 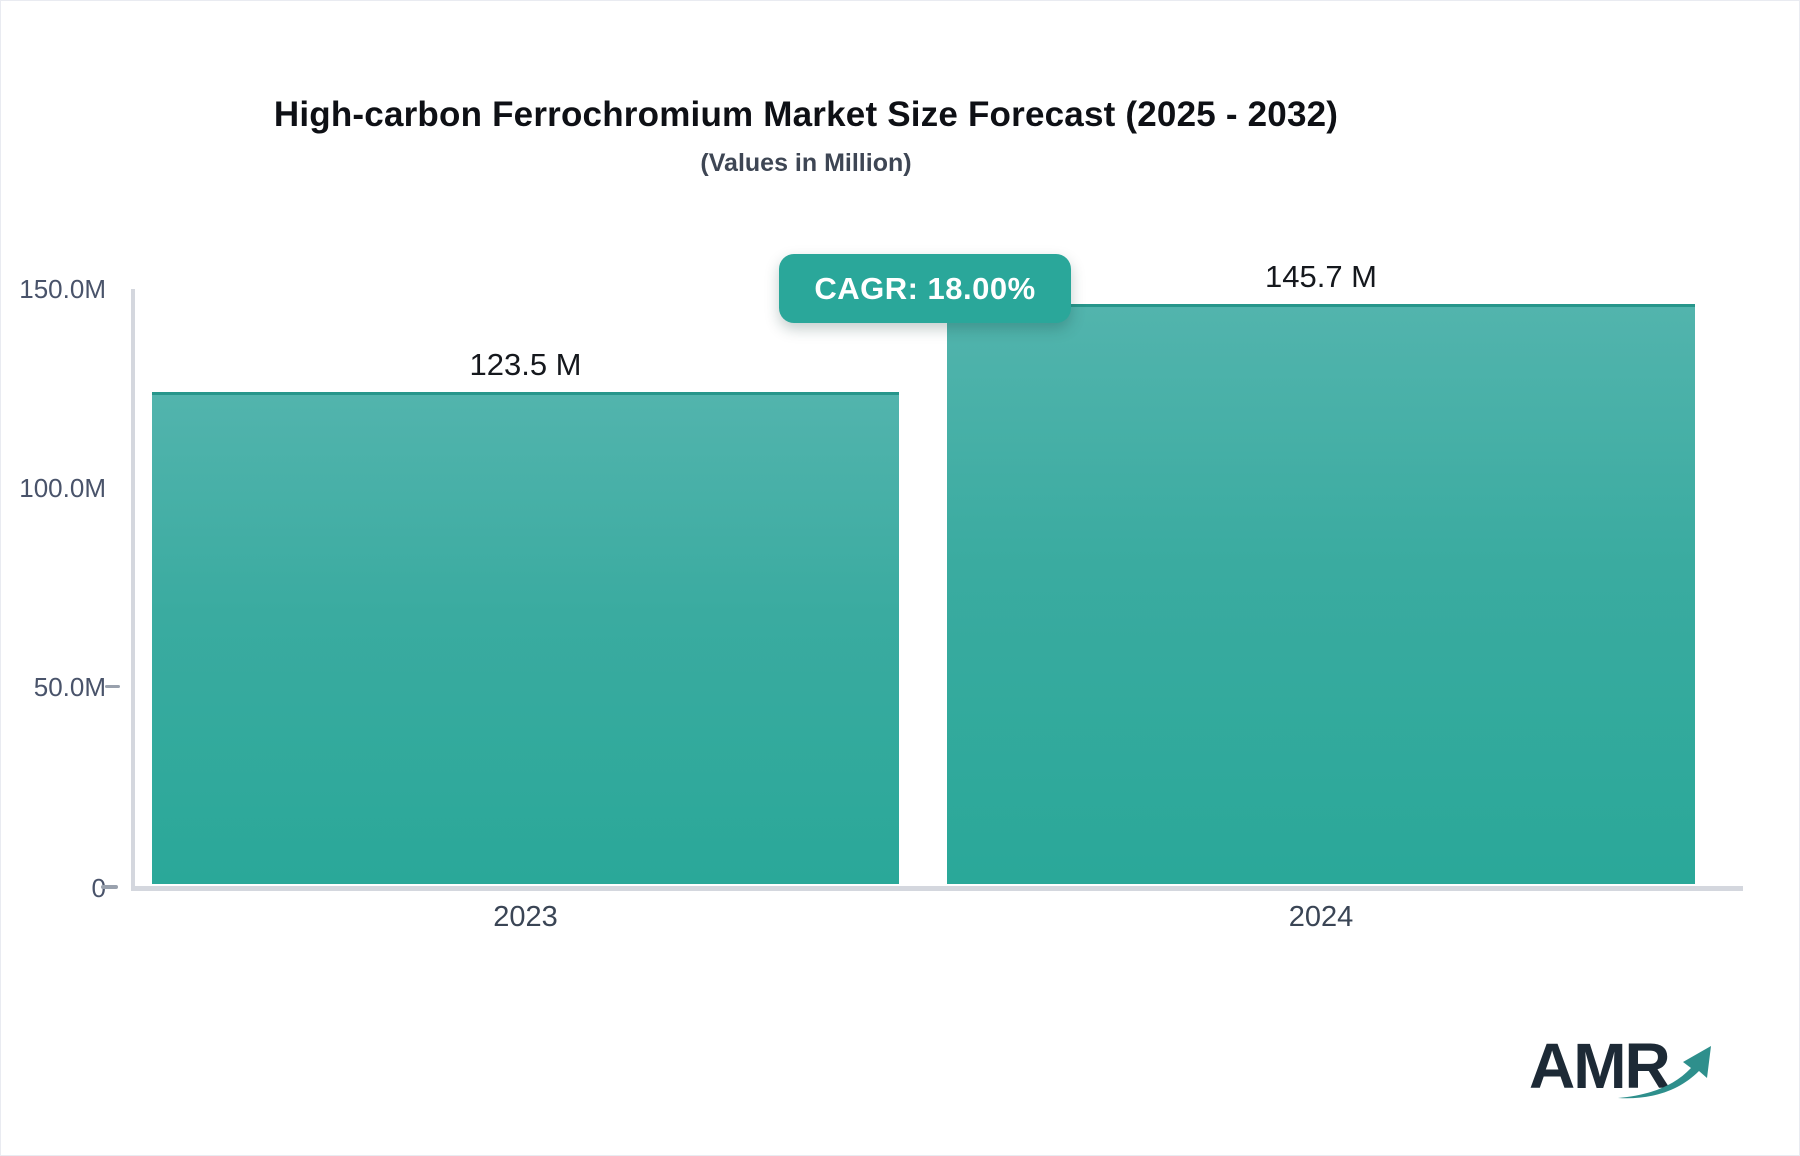 I want to click on cagr-badge: CAGR: 18.00%, so click(x=925, y=288).